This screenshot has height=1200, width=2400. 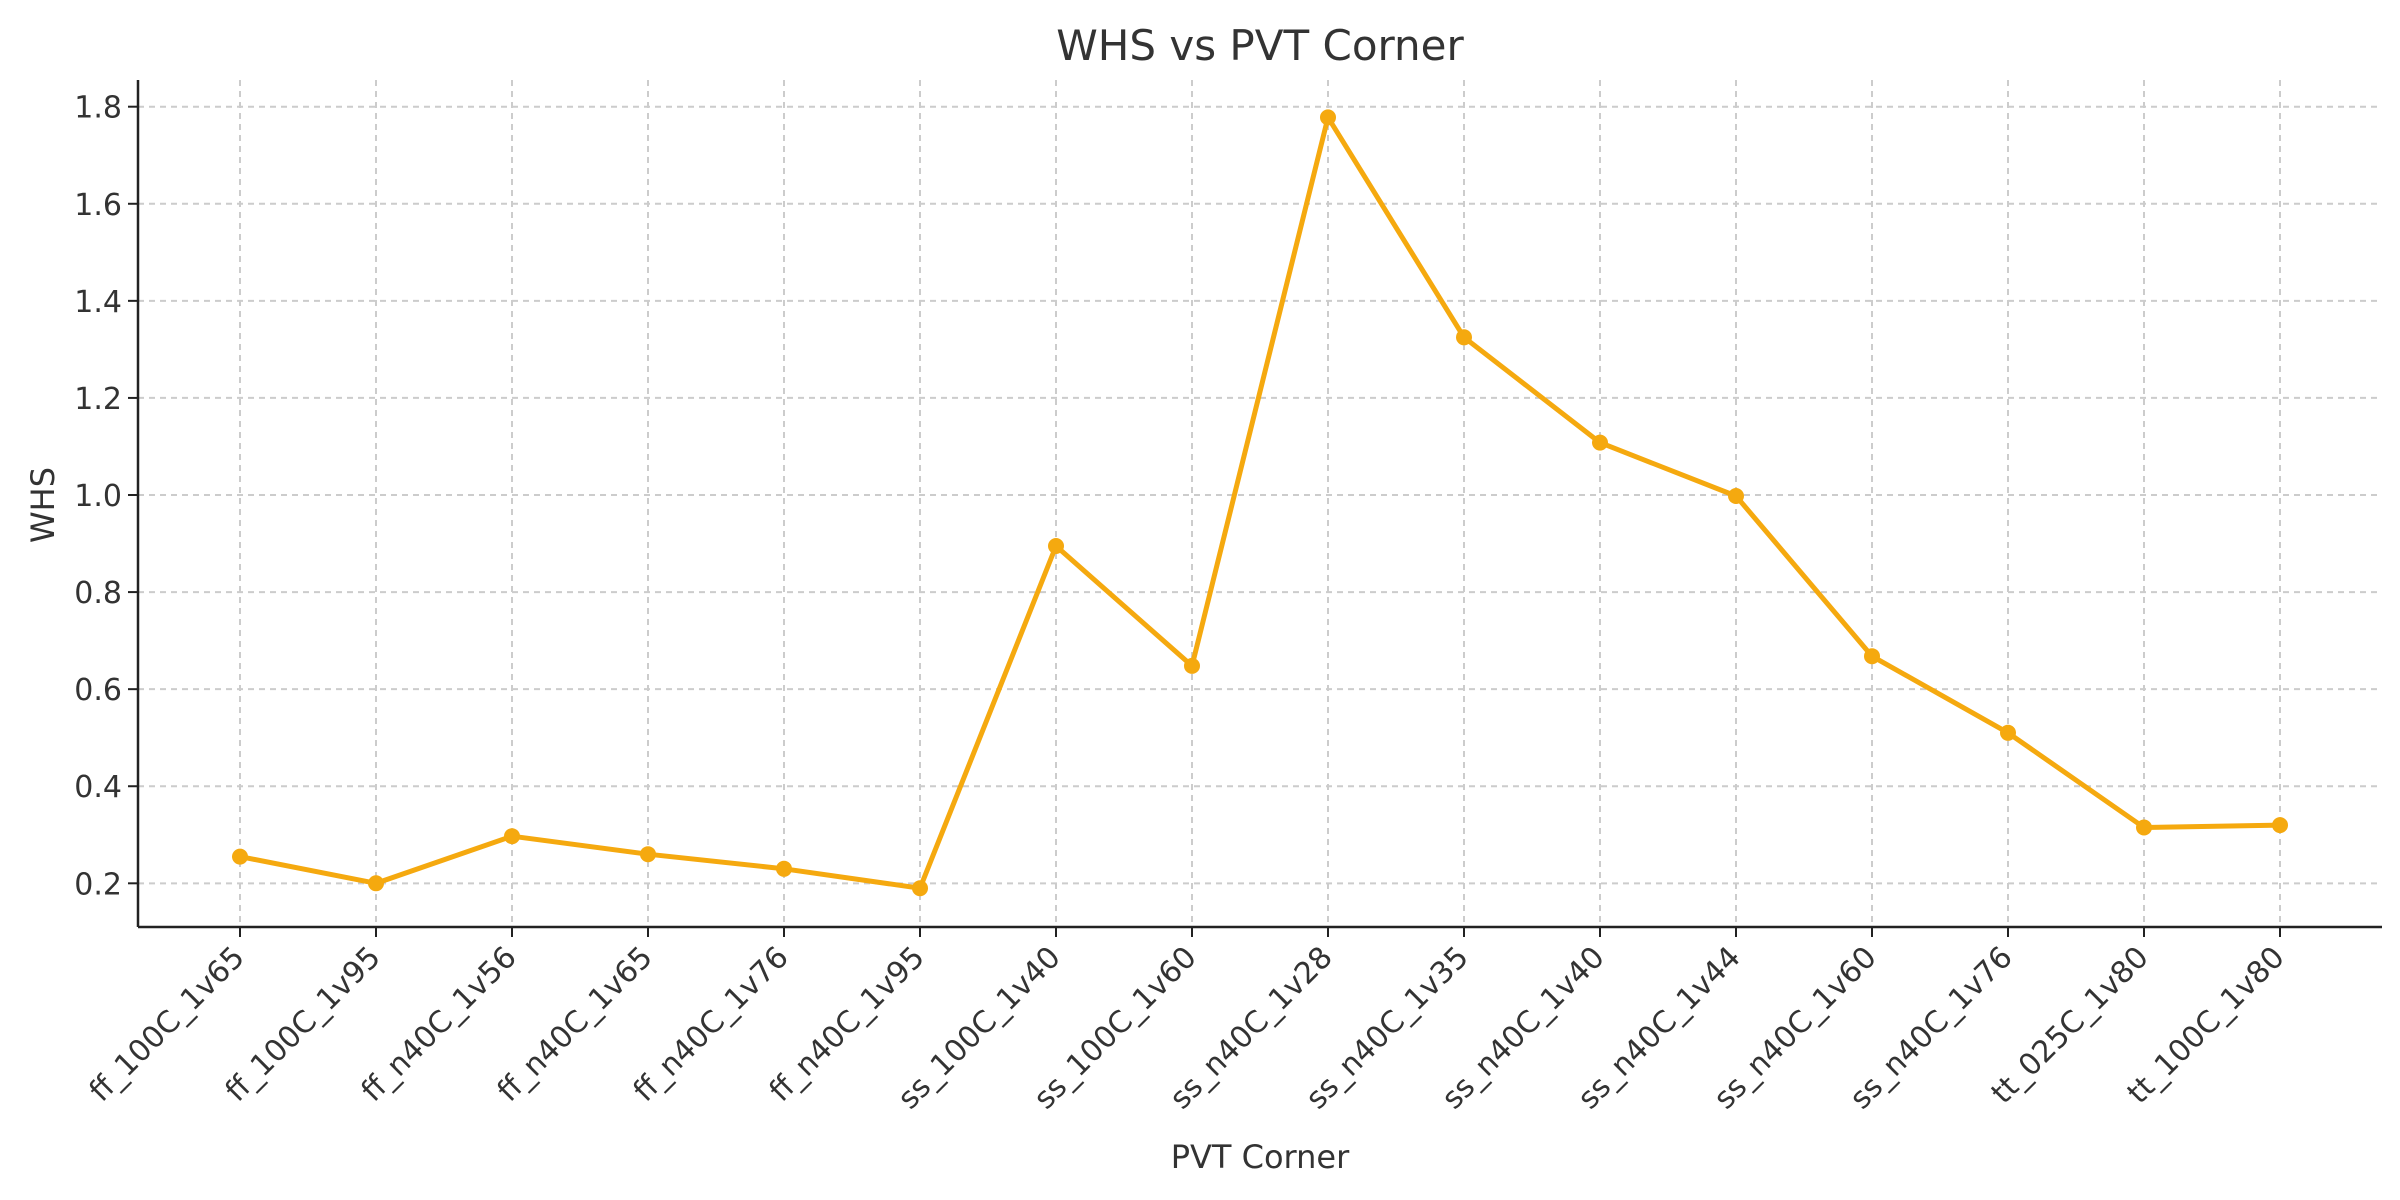 I want to click on chart-title: WHS vs PVT Corner, so click(x=1260, y=45).